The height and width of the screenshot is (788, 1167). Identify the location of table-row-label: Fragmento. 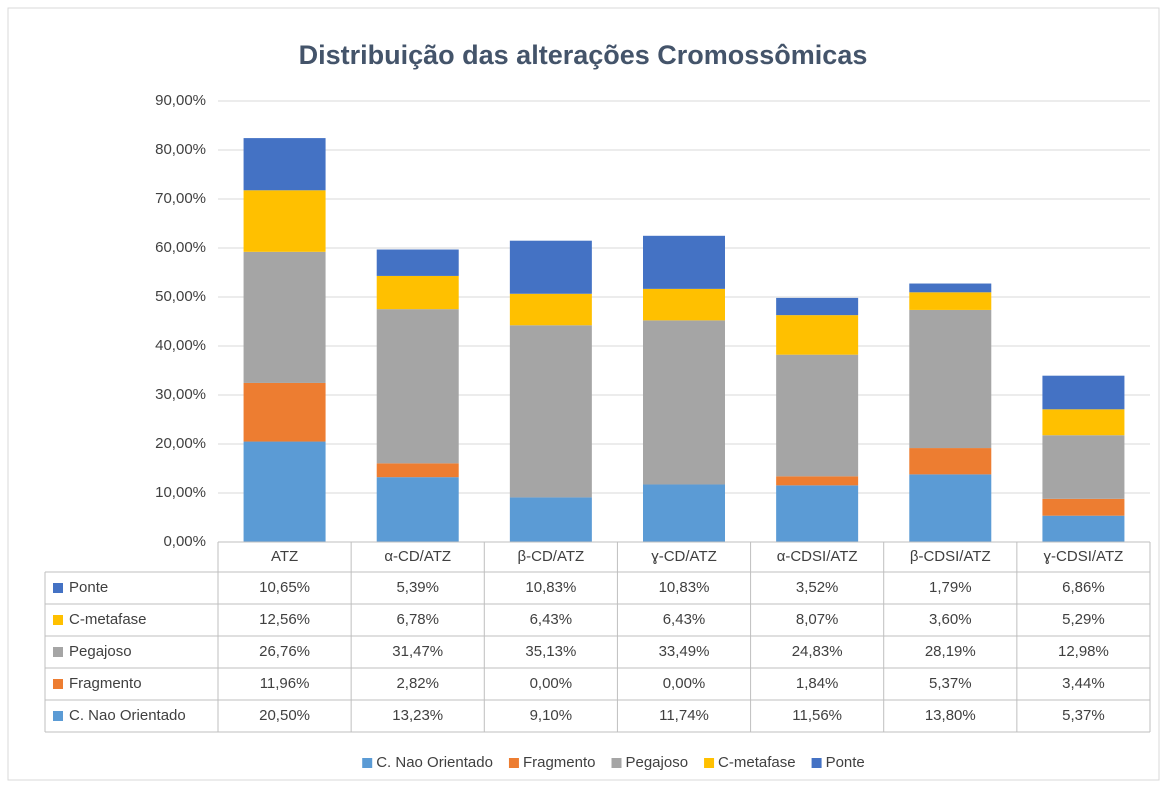
(105, 683).